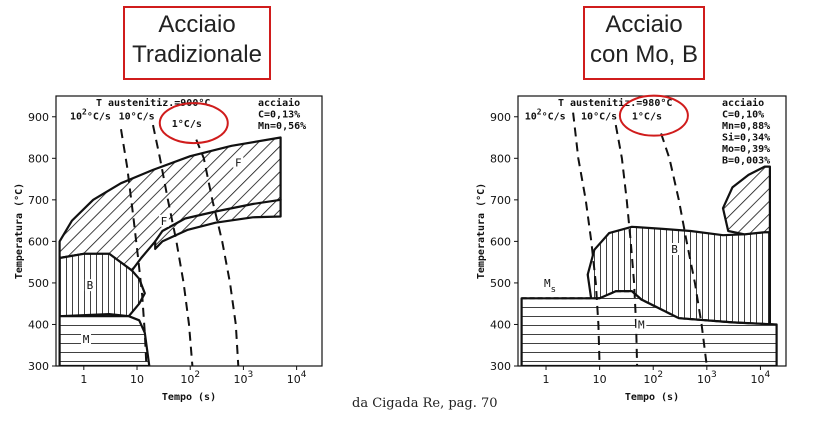 The width and height of the screenshot is (815, 422). I want to click on region-label-0: B, so click(674, 249).